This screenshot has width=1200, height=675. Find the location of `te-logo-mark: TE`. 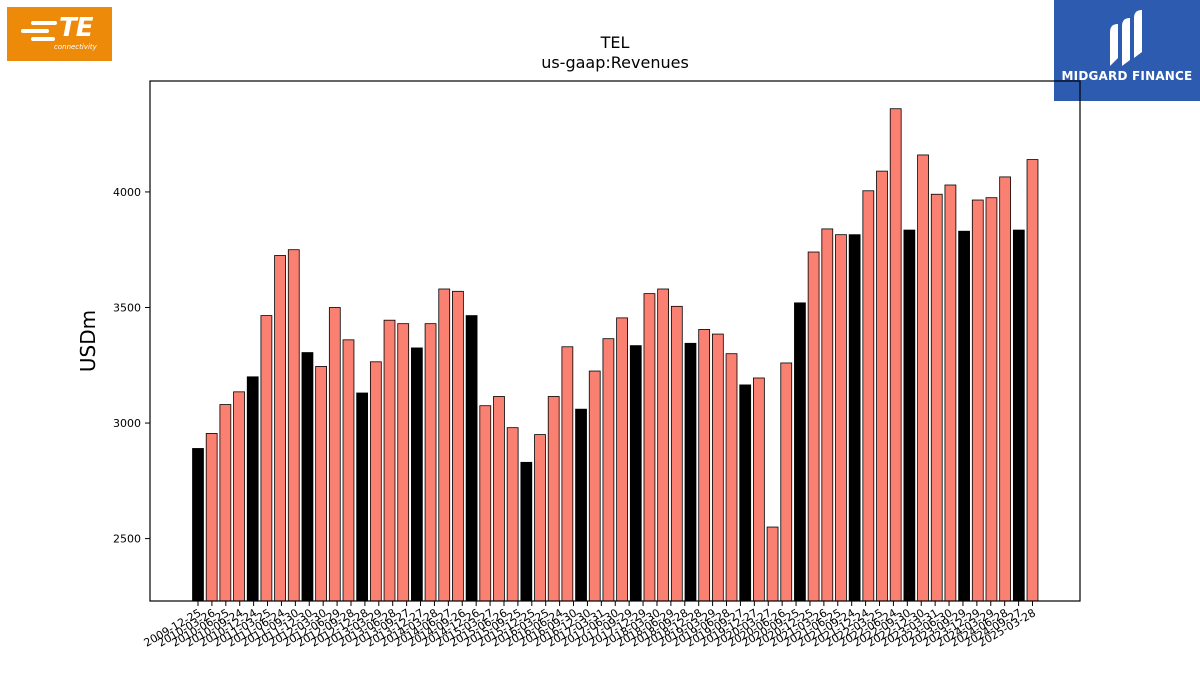

te-logo-mark: TE is located at coordinates (76, 28).